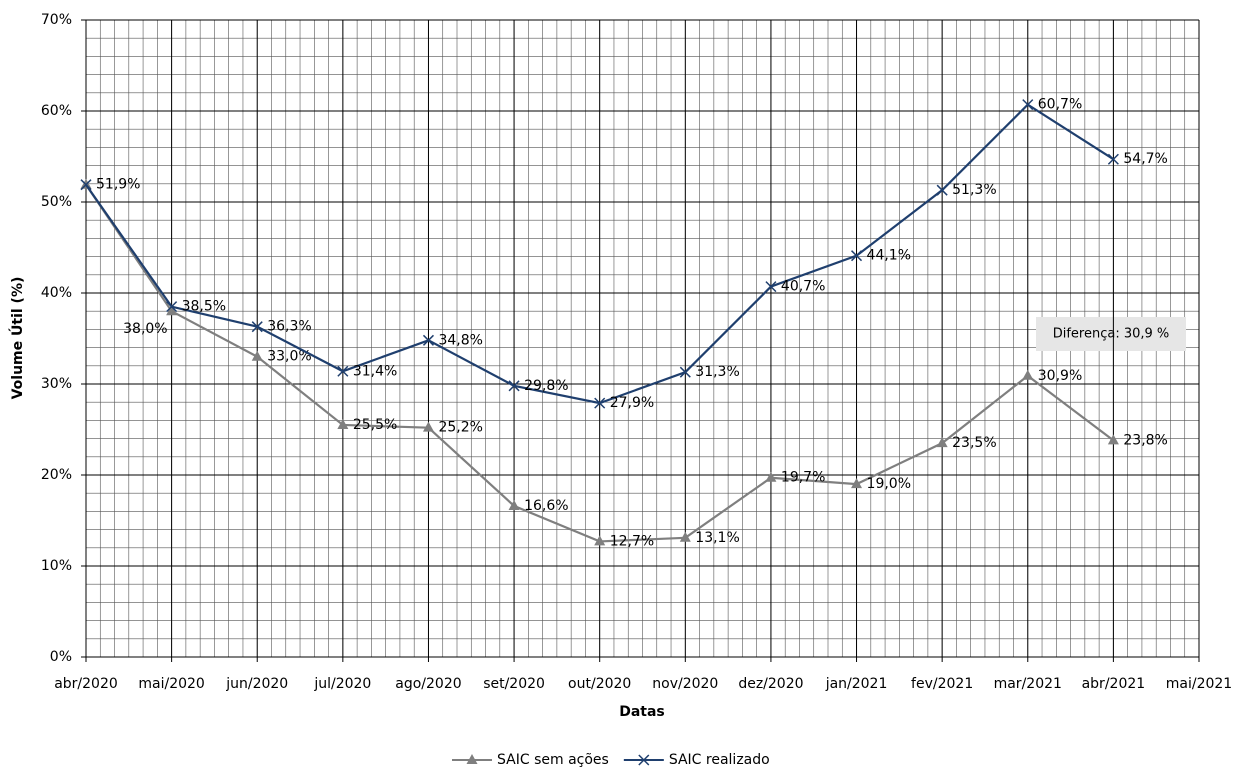 Image resolution: width=1235 pixels, height=769 pixels. What do you see at coordinates (1060, 105) in the screenshot?
I see `data-label: 60,7%` at bounding box center [1060, 105].